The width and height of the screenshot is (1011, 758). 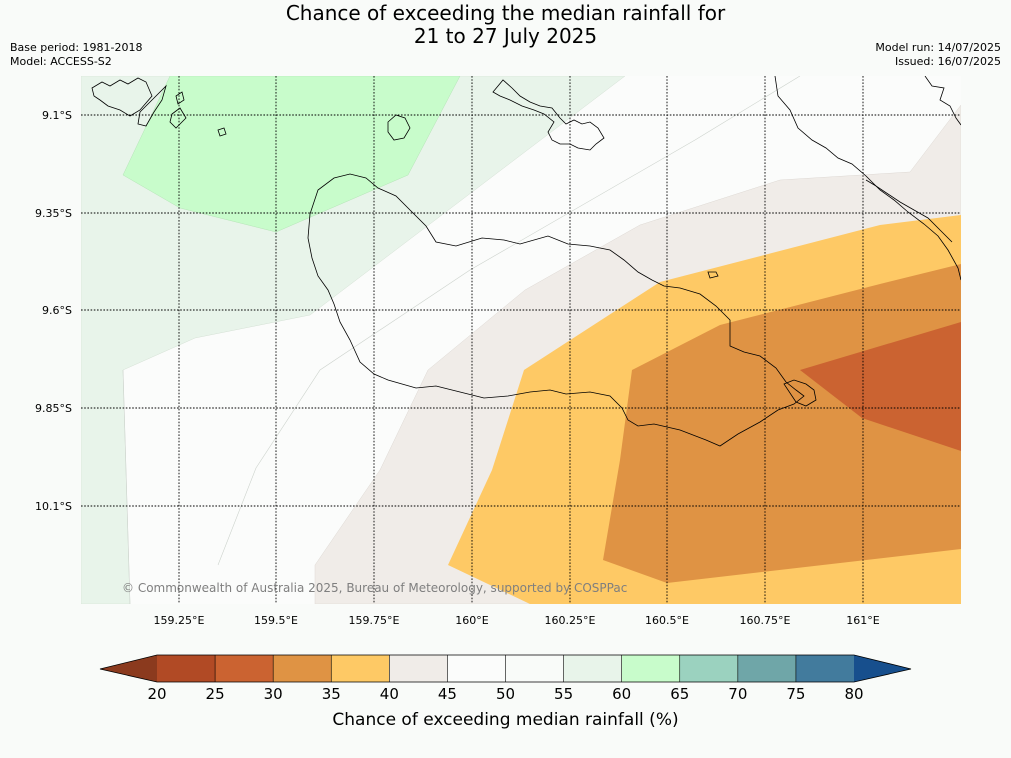 I want to click on meta-right: Model run: 14/07/2025 Issued: 16/07/2025, so click(x=938, y=55).